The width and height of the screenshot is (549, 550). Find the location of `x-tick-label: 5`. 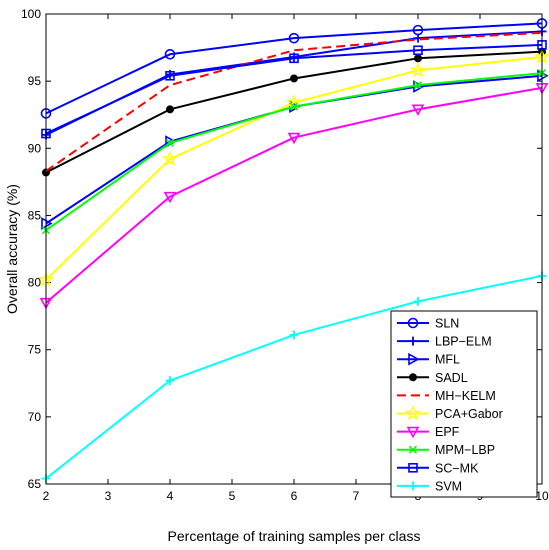

x-tick-label: 5 is located at coordinates (232, 496).